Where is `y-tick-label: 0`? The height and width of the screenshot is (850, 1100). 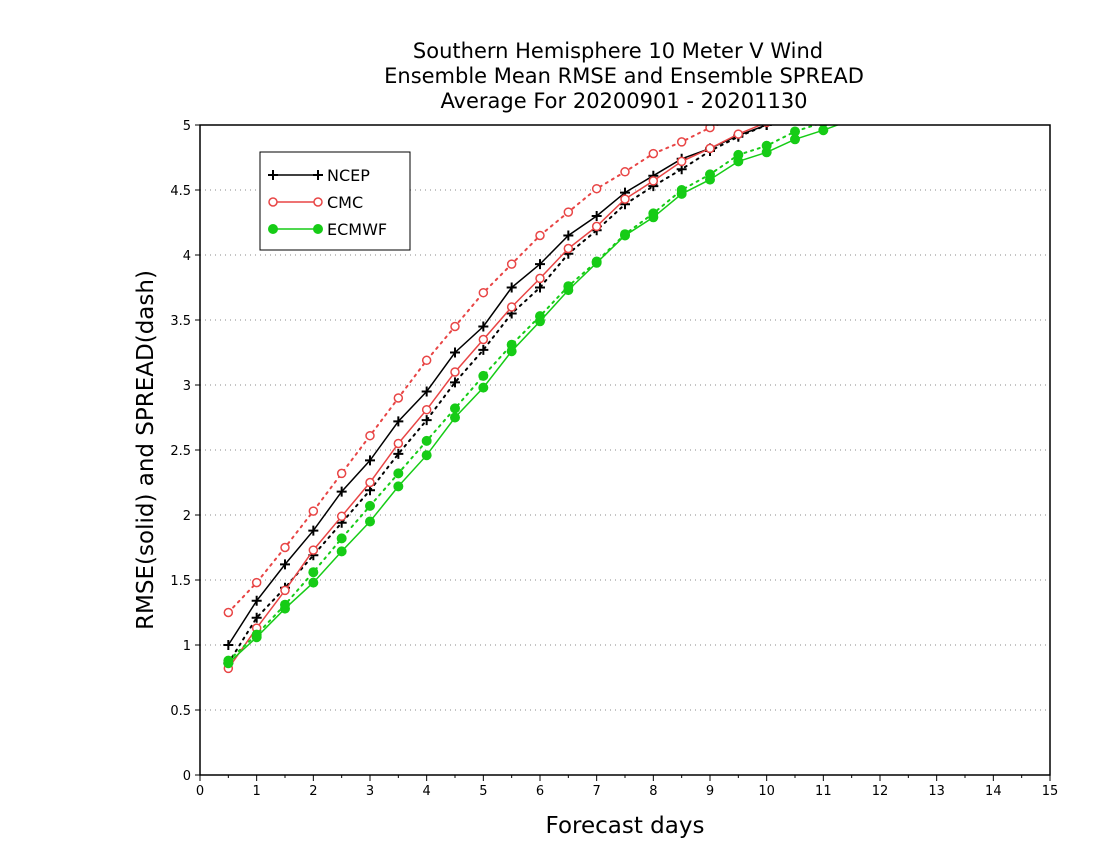 y-tick-label: 0 is located at coordinates (187, 776).